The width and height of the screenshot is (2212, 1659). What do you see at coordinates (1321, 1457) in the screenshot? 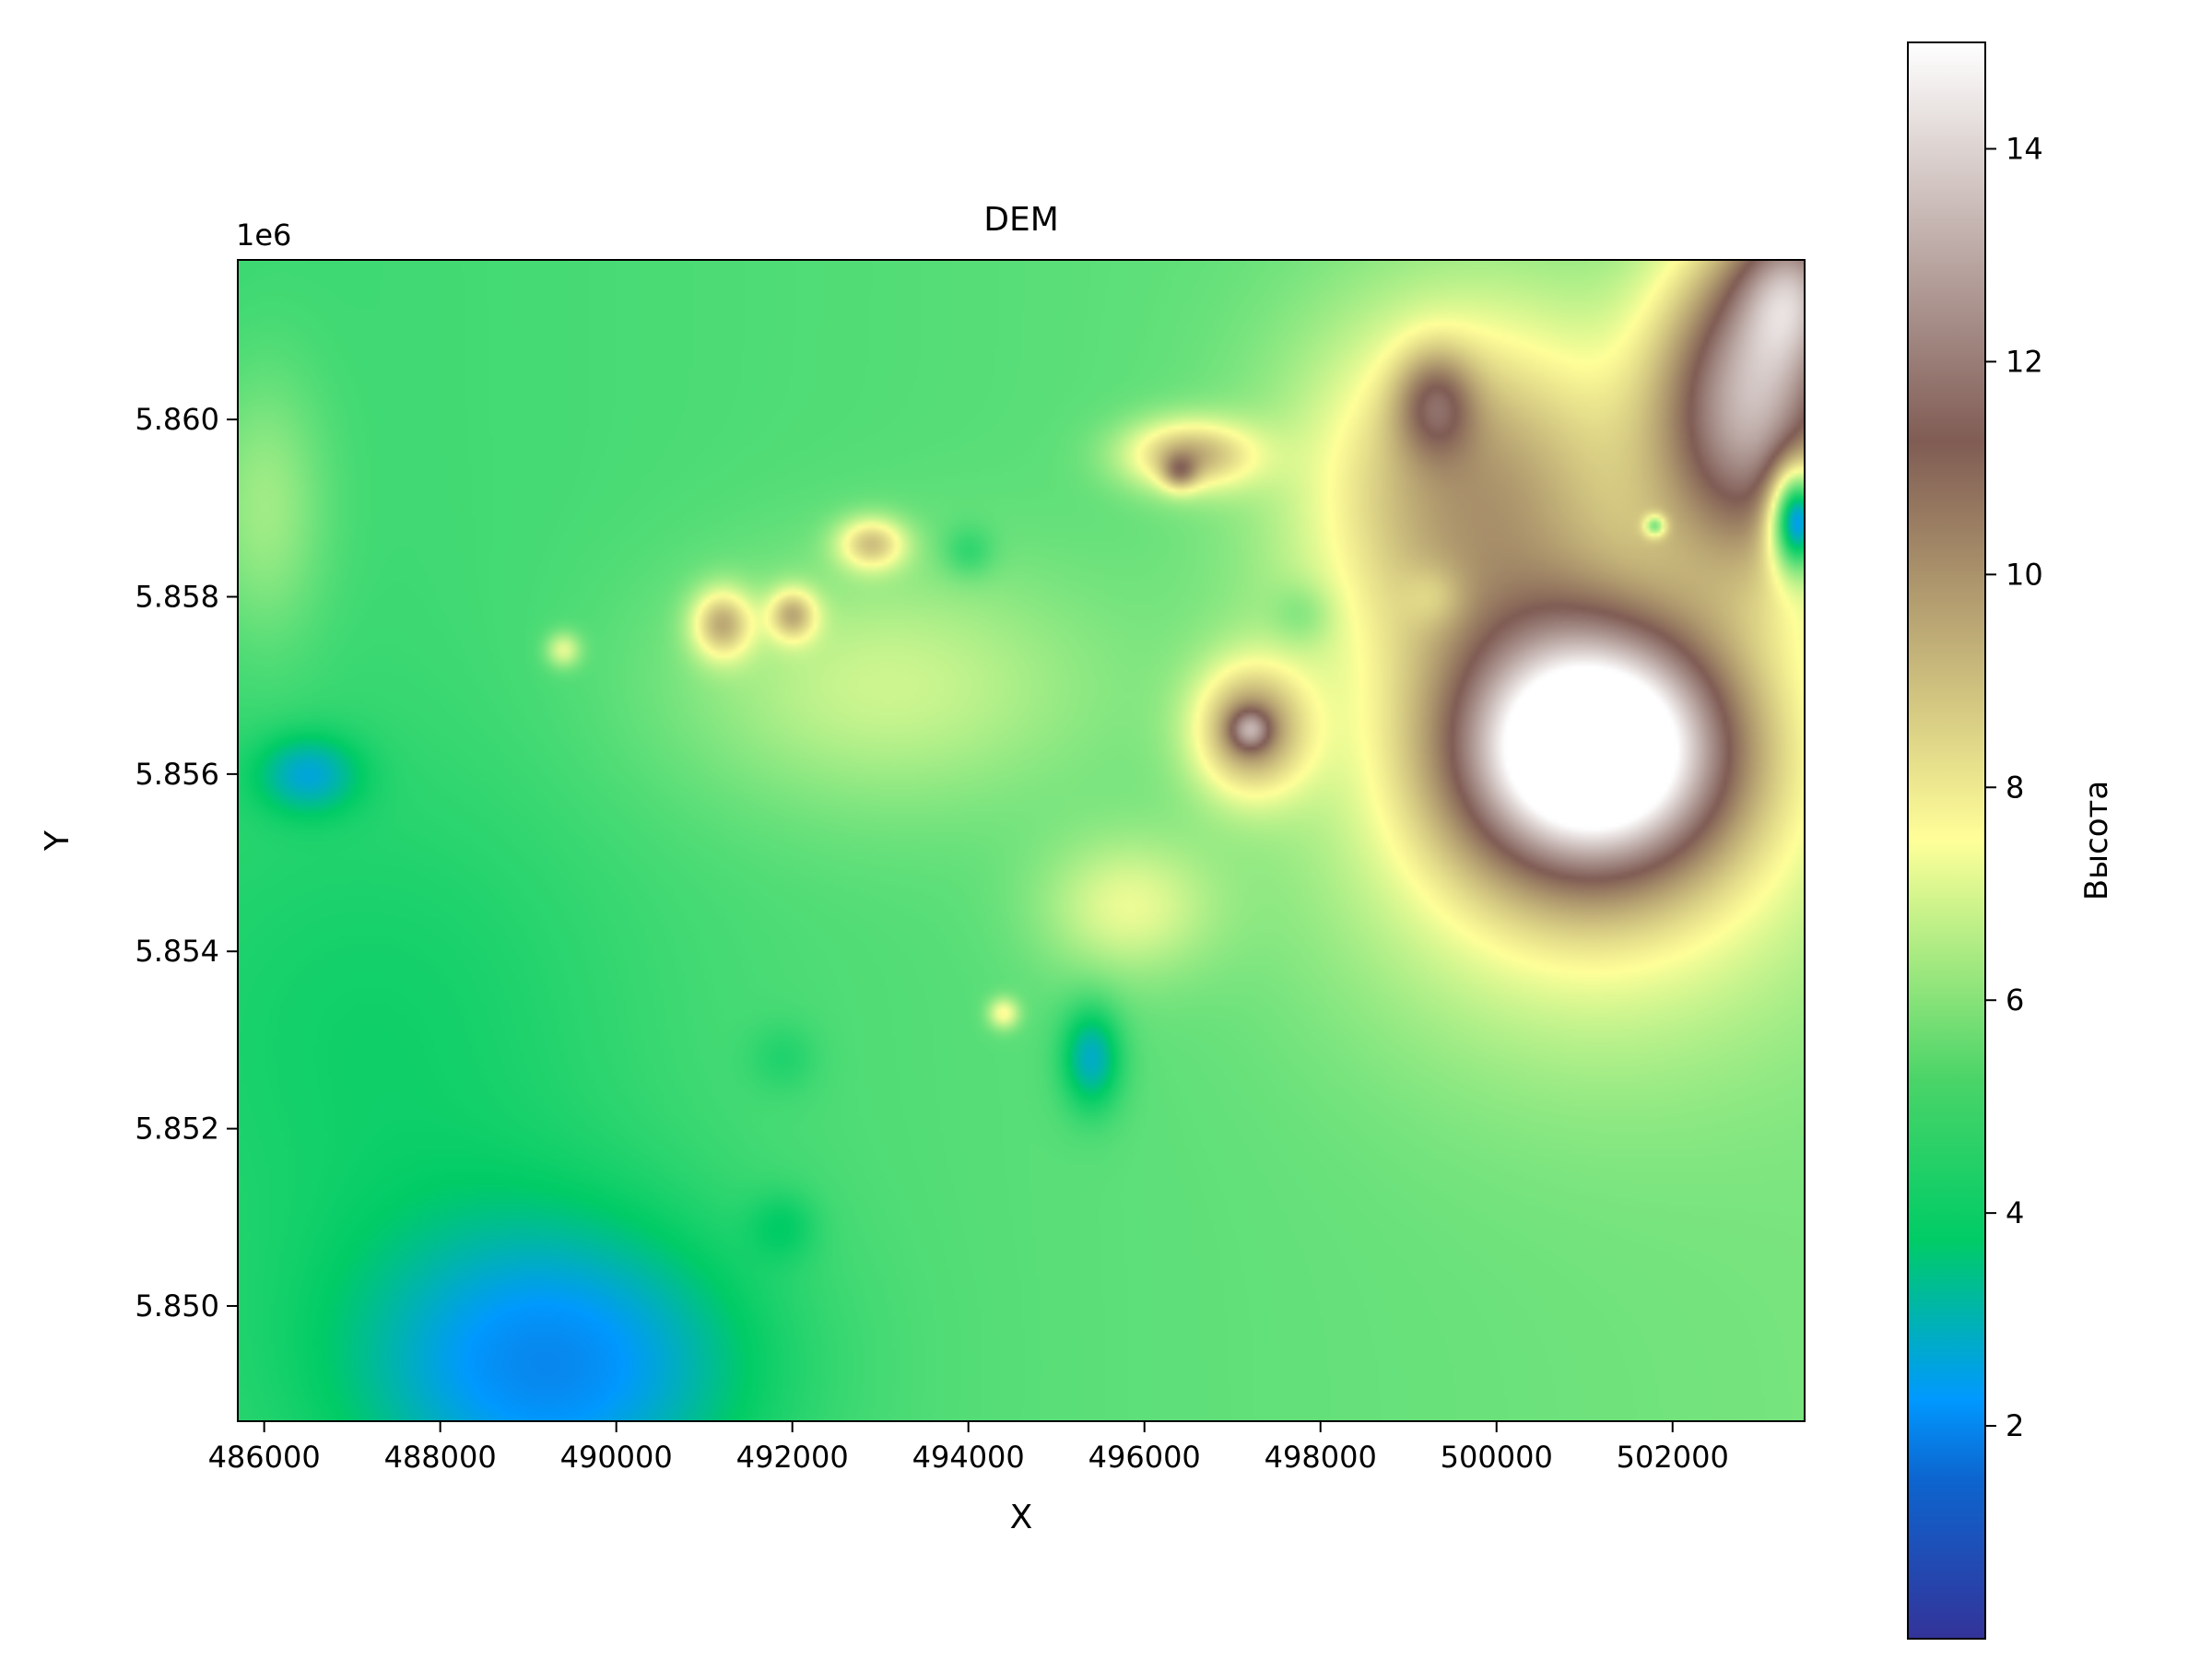
I see `x-tick-label: 498000` at bounding box center [1321, 1457].